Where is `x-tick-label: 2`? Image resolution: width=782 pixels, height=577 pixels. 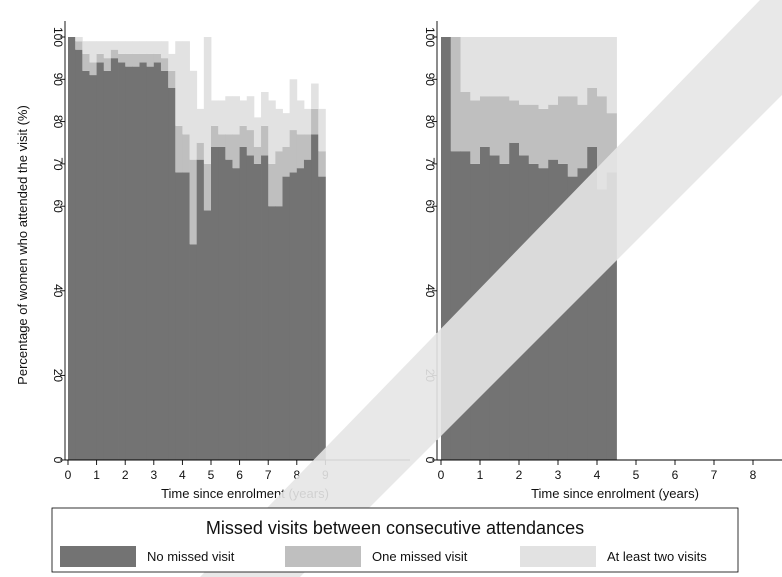
x-tick-label: 2 is located at coordinates (519, 475).